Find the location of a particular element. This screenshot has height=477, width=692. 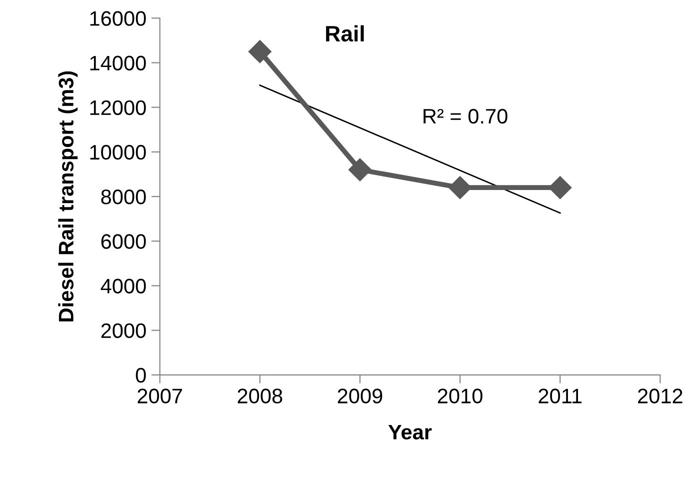

y-tick-label: 4000 is located at coordinates (123, 286).